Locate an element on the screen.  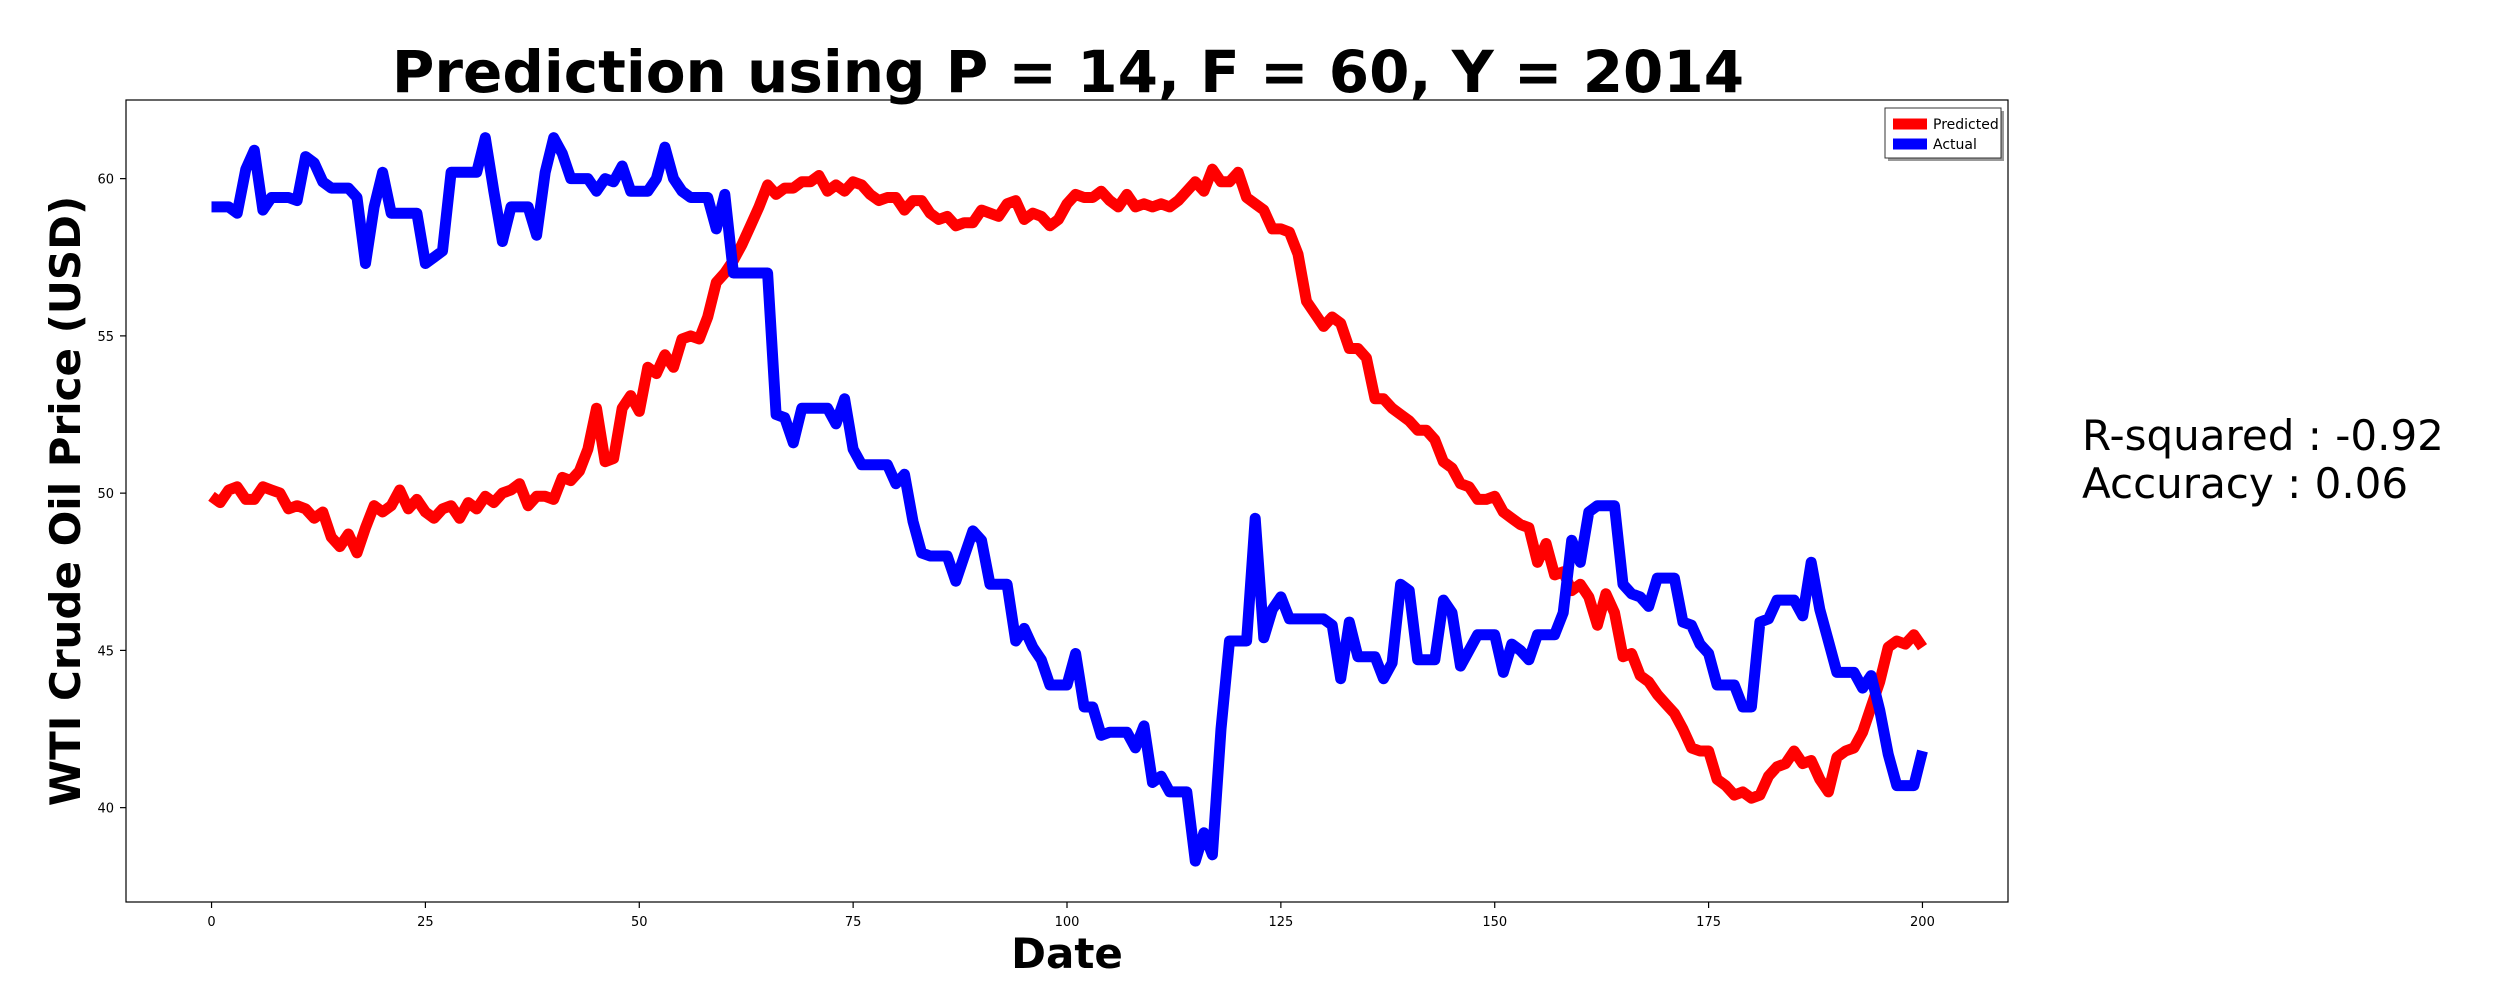
y-tick-label: 50 is located at coordinates (105, 494).